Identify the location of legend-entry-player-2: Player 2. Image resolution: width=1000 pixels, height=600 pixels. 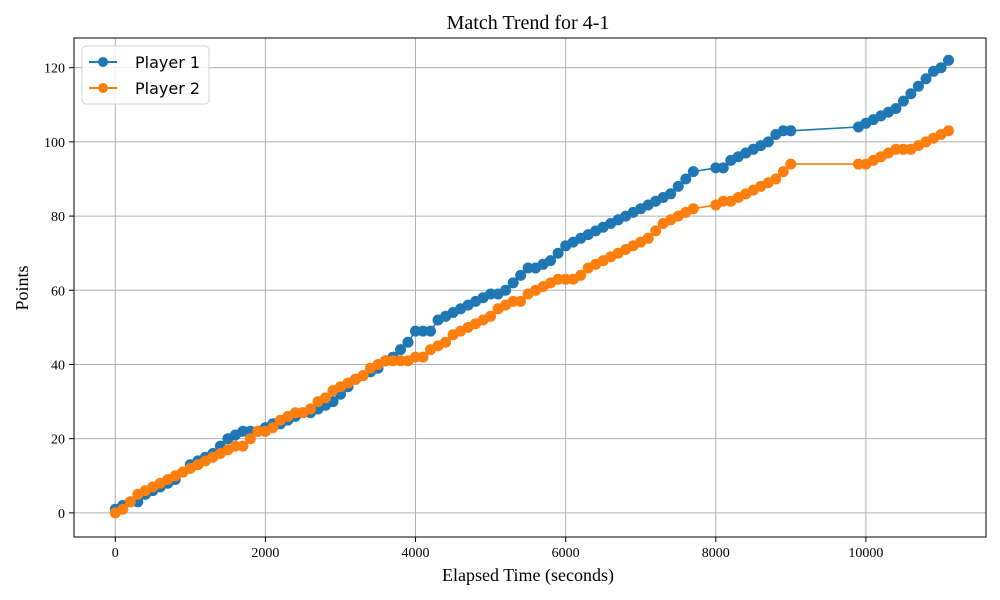
(144, 88).